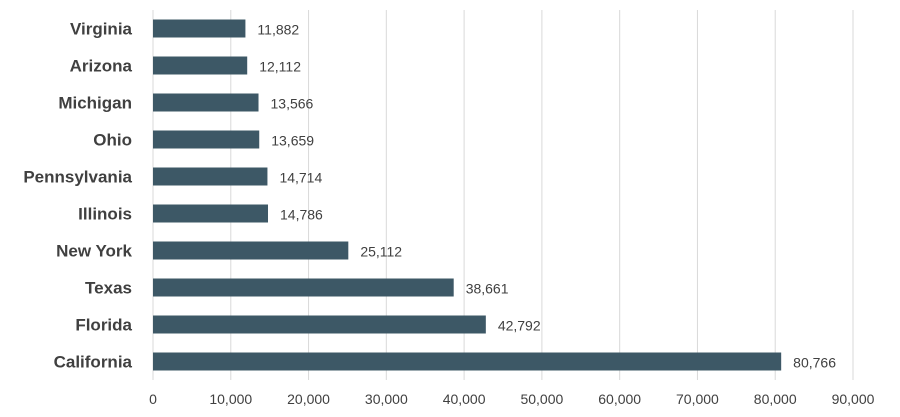  Describe the element at coordinates (153, 399) in the screenshot. I see `x-tick-label: 0` at that location.